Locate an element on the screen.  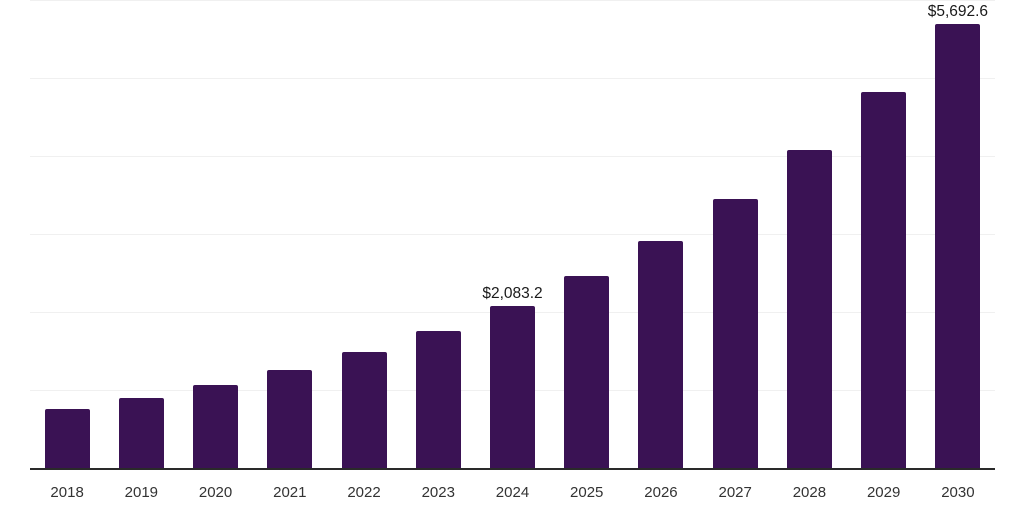
bar-2029 is located at coordinates (884, 280).